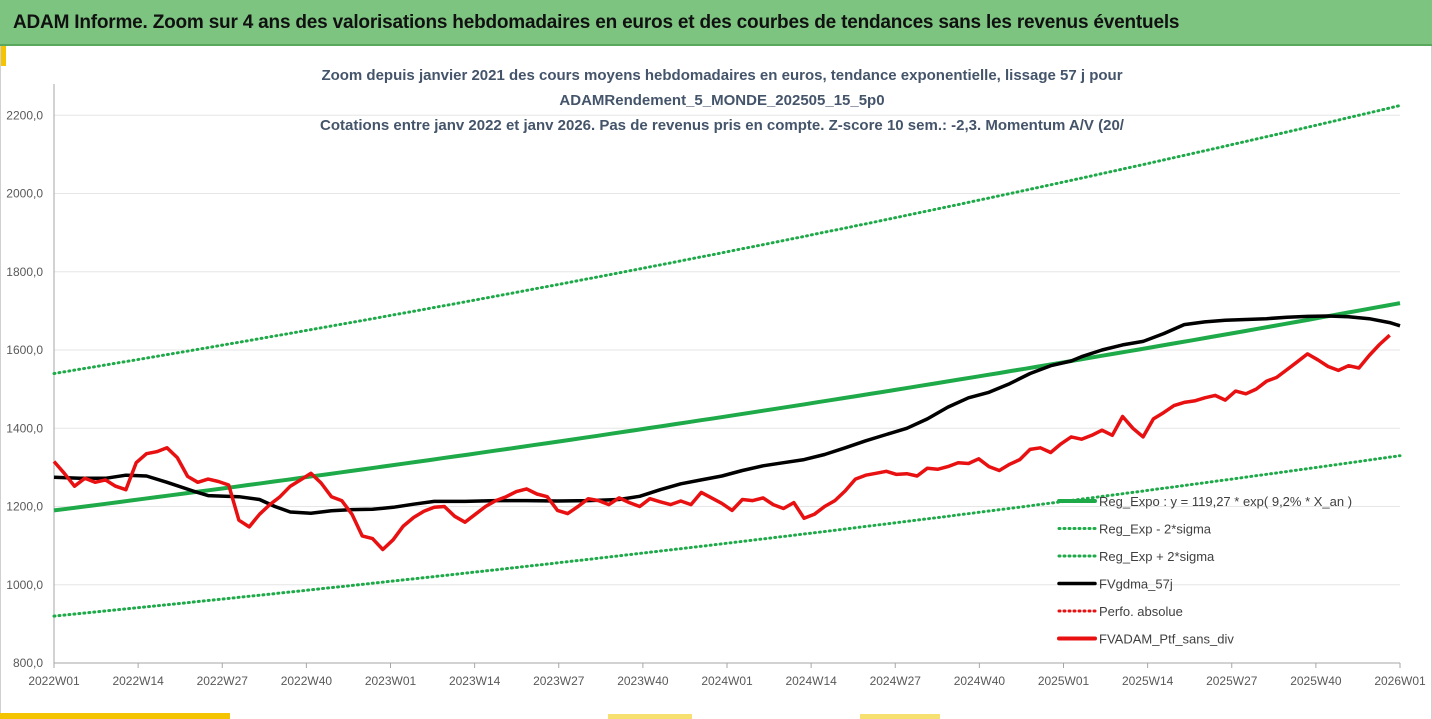  What do you see at coordinates (900, 716) in the screenshot?
I see `accent-strip-bottom-right` at bounding box center [900, 716].